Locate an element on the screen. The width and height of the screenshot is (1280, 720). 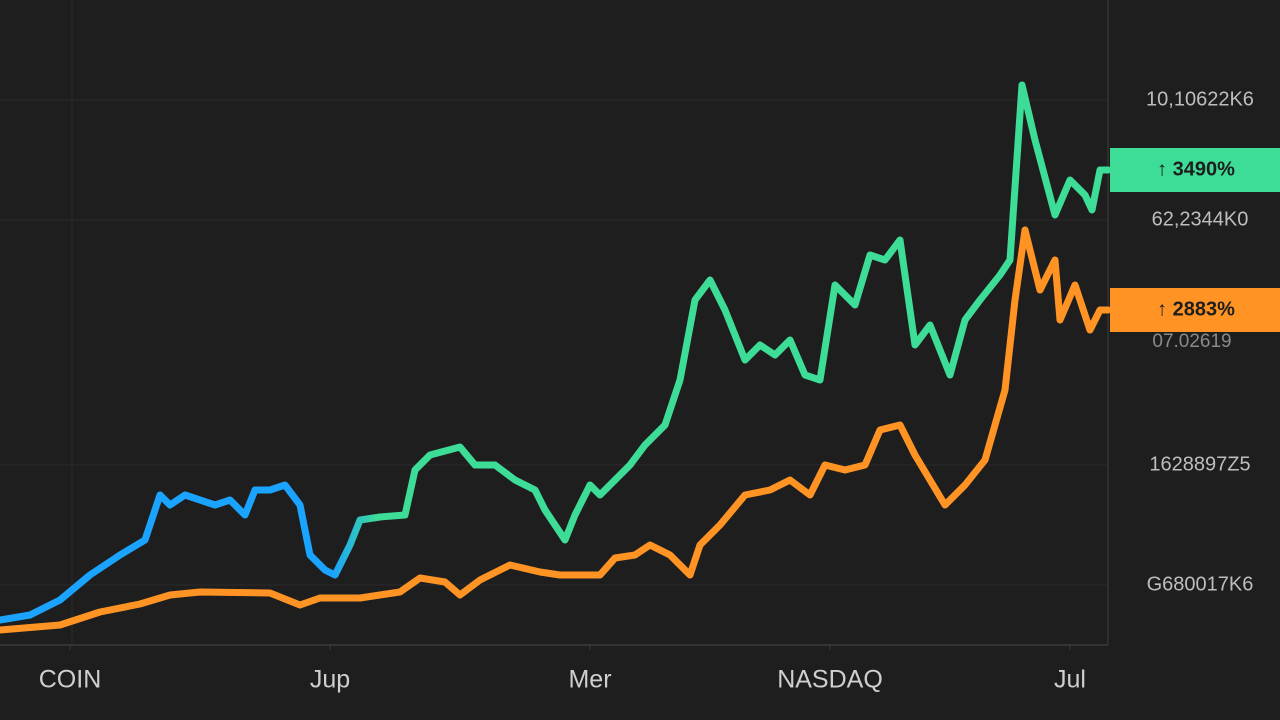
x-tick-label: COIN is located at coordinates (70, 680).